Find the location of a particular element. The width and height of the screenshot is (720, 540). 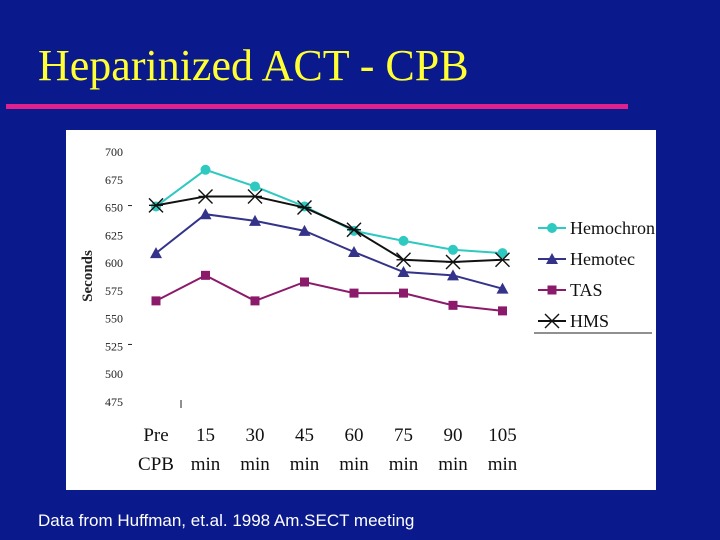

legend-label-tas: TAS is located at coordinates (586, 290).